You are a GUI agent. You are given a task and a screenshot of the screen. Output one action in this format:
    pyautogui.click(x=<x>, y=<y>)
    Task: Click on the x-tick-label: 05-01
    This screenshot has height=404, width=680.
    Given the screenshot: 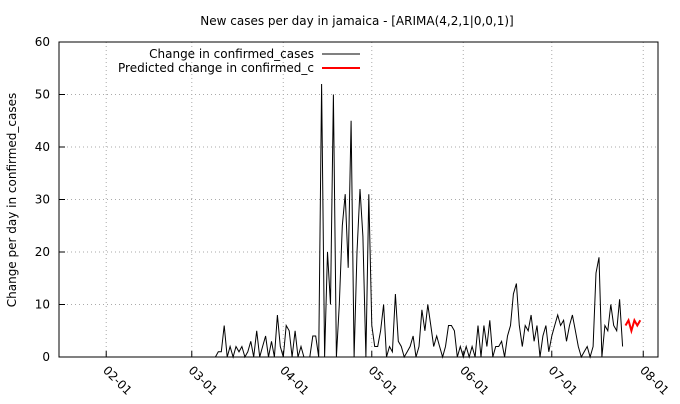 What is the action you would take?
    pyautogui.click(x=383, y=380)
    